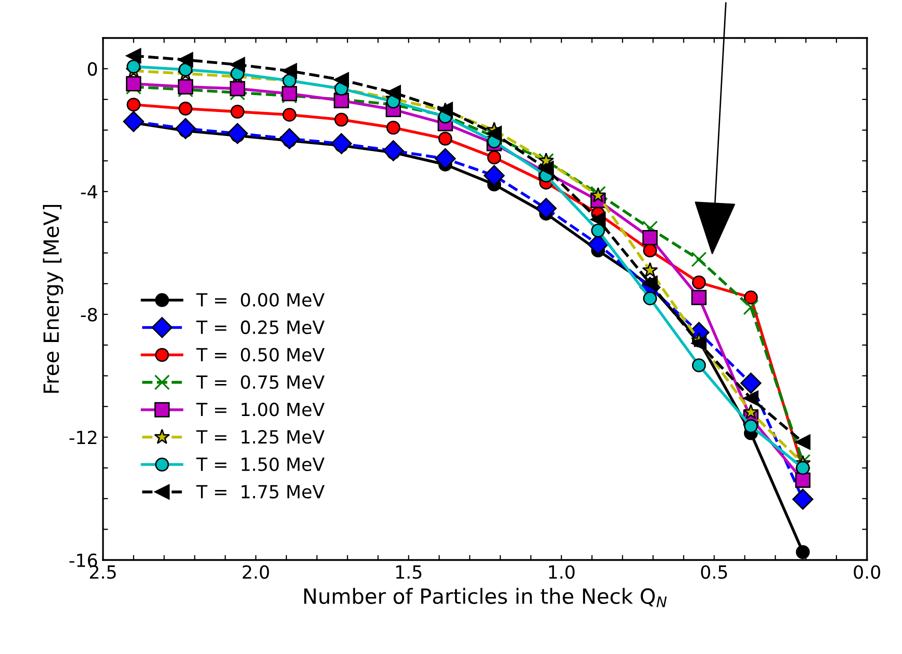 The image size is (902, 654). I want to click on x-tick-label: 2.5, so click(103, 572).